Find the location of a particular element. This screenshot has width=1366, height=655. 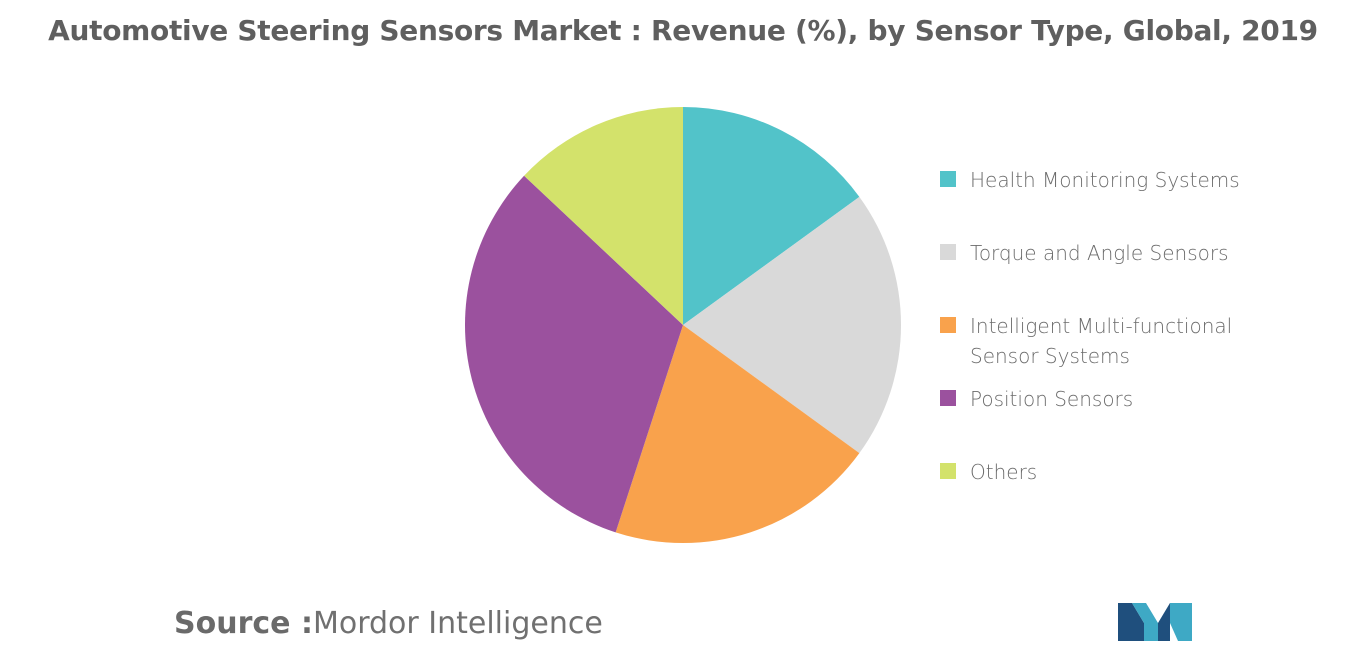

source-credit: Source :Mordor Intelligence is located at coordinates (388, 623).